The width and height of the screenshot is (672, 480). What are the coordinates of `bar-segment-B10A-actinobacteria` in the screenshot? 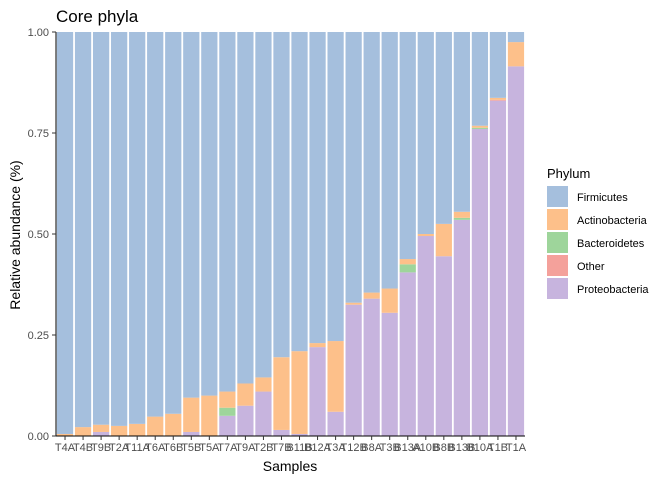 It's located at (480, 126).